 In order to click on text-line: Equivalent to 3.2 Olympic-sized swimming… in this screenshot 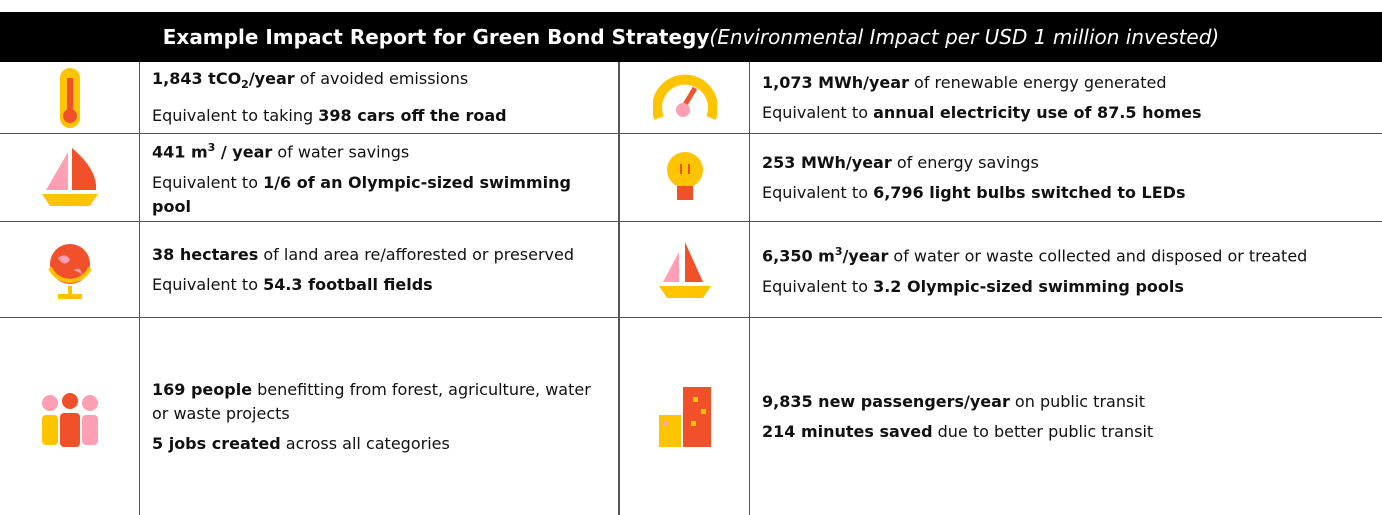, I will do `click(1066, 287)`.